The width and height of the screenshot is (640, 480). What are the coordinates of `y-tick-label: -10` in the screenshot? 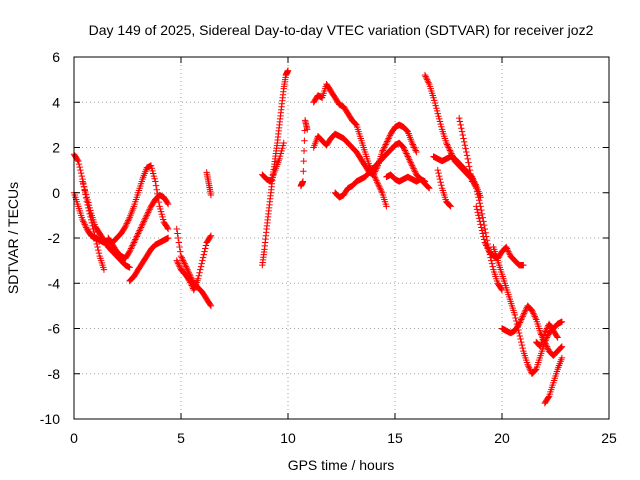 It's located at (50, 419).